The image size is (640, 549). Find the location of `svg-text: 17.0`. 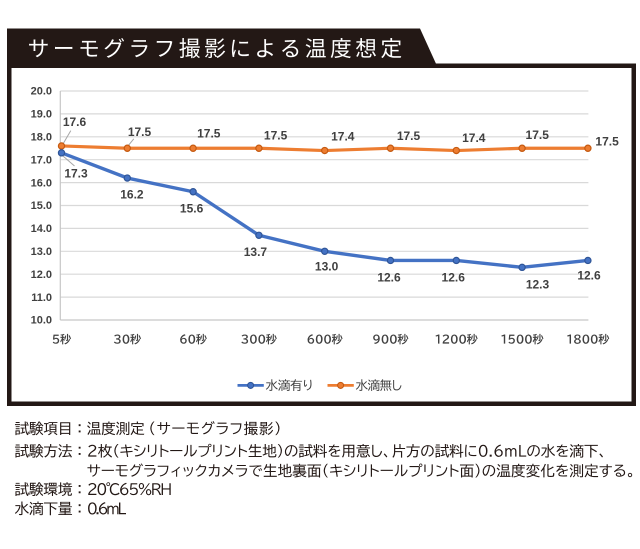

svg-text: 17.0 is located at coordinates (41, 160).